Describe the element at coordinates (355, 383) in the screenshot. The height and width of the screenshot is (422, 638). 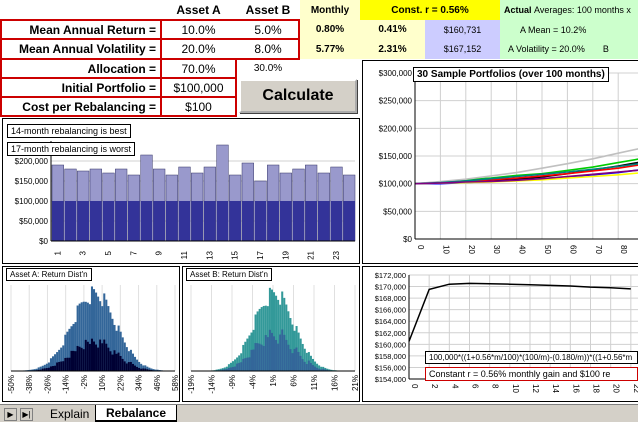
I see `hist-xtick-label: 21%` at that location.